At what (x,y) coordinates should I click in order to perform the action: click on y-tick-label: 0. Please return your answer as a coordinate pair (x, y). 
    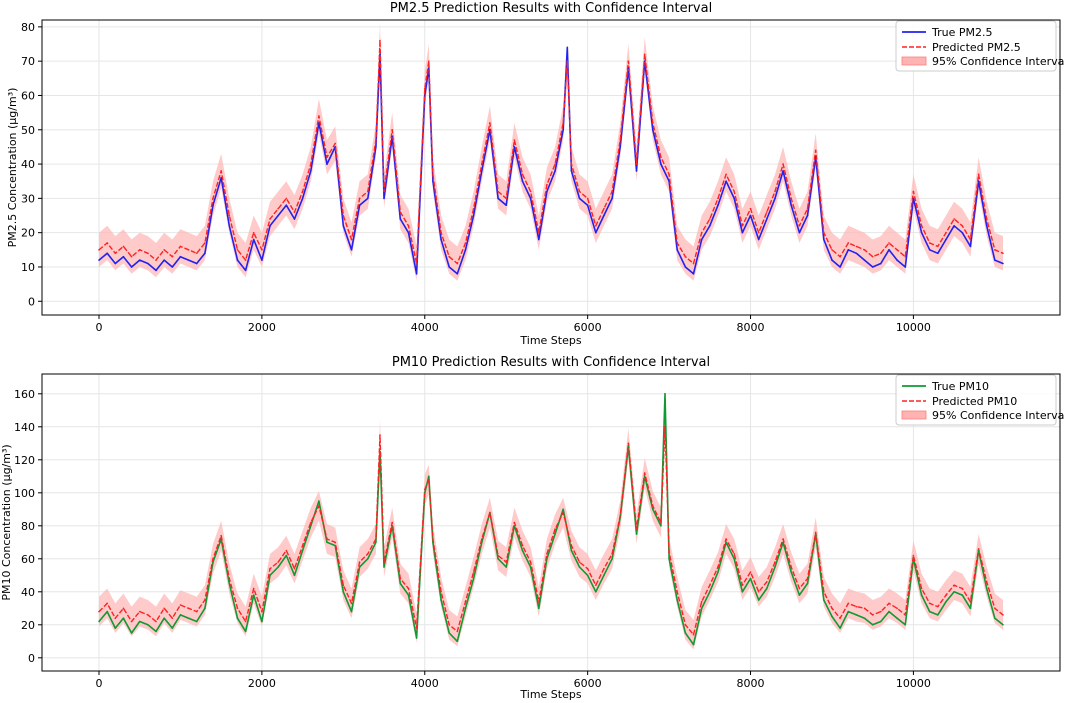
    Looking at the image, I should click on (31, 658).